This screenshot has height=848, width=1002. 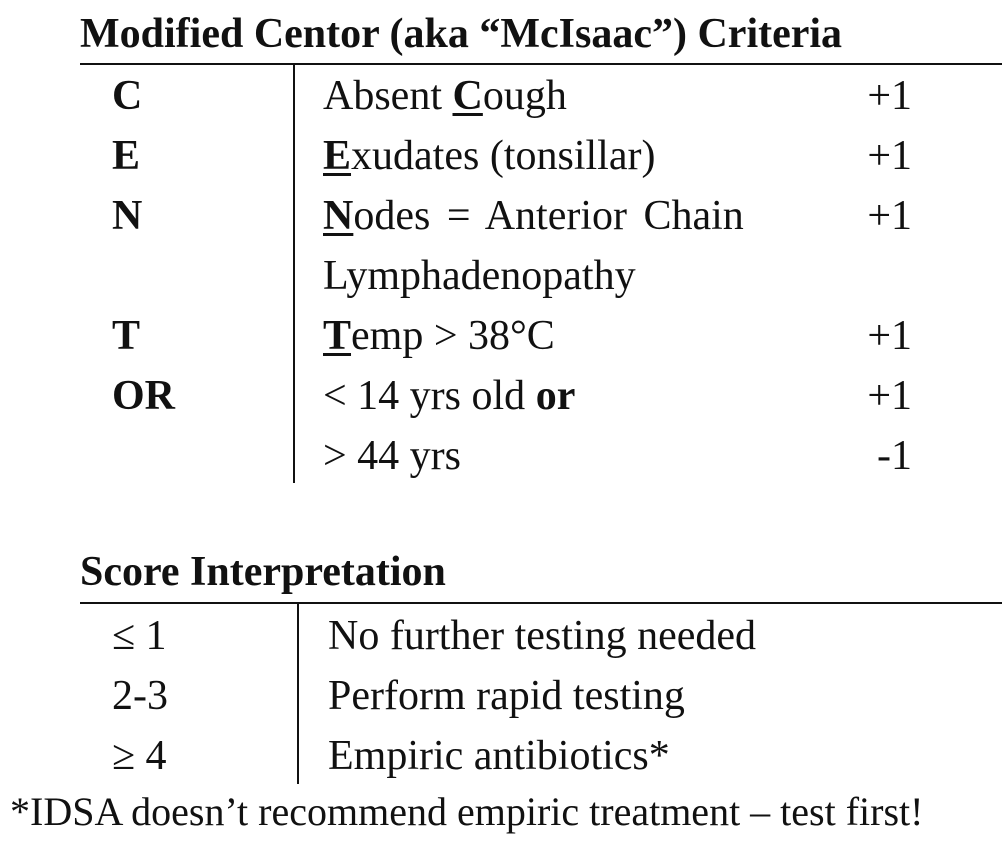 I want to click on score-interpretation: Perform rapid testing, so click(x=506, y=696).